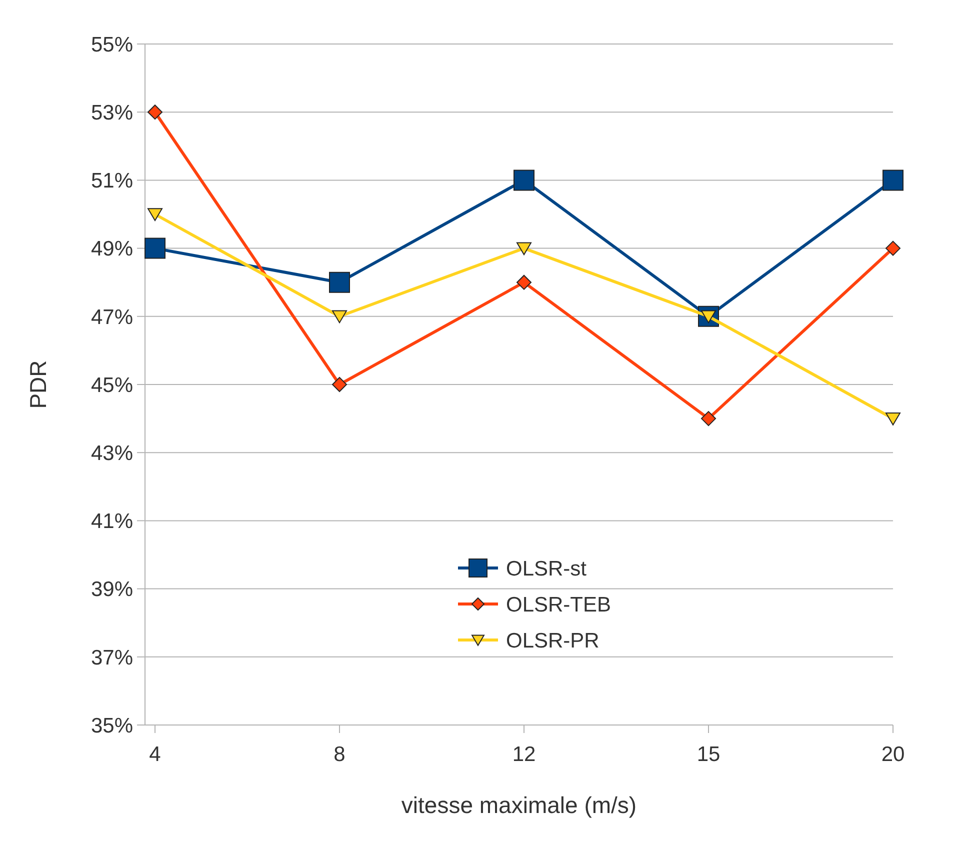  What do you see at coordinates (111, 726) in the screenshot?
I see `y-tick-label: 35%` at bounding box center [111, 726].